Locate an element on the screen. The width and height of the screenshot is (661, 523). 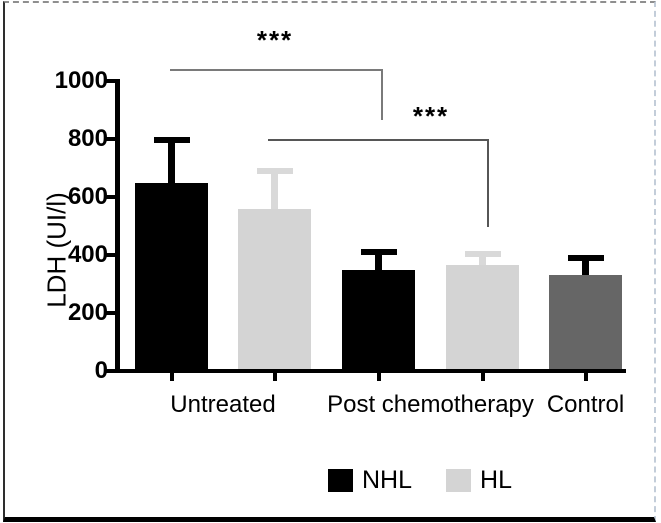
x-axis-line is located at coordinates (370, 371).